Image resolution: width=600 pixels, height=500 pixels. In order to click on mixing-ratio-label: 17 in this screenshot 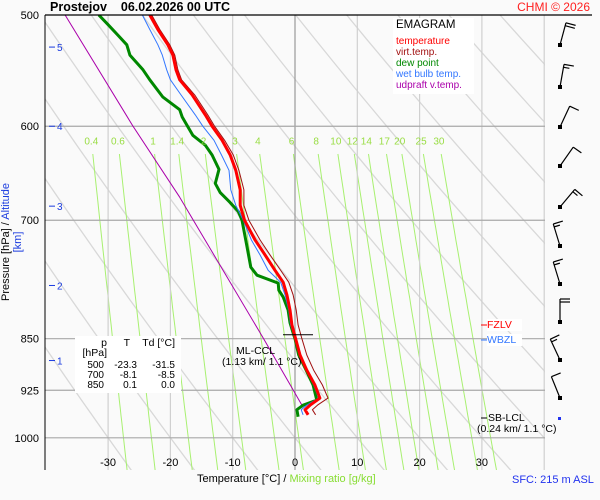, I will do `click(385, 141)`.